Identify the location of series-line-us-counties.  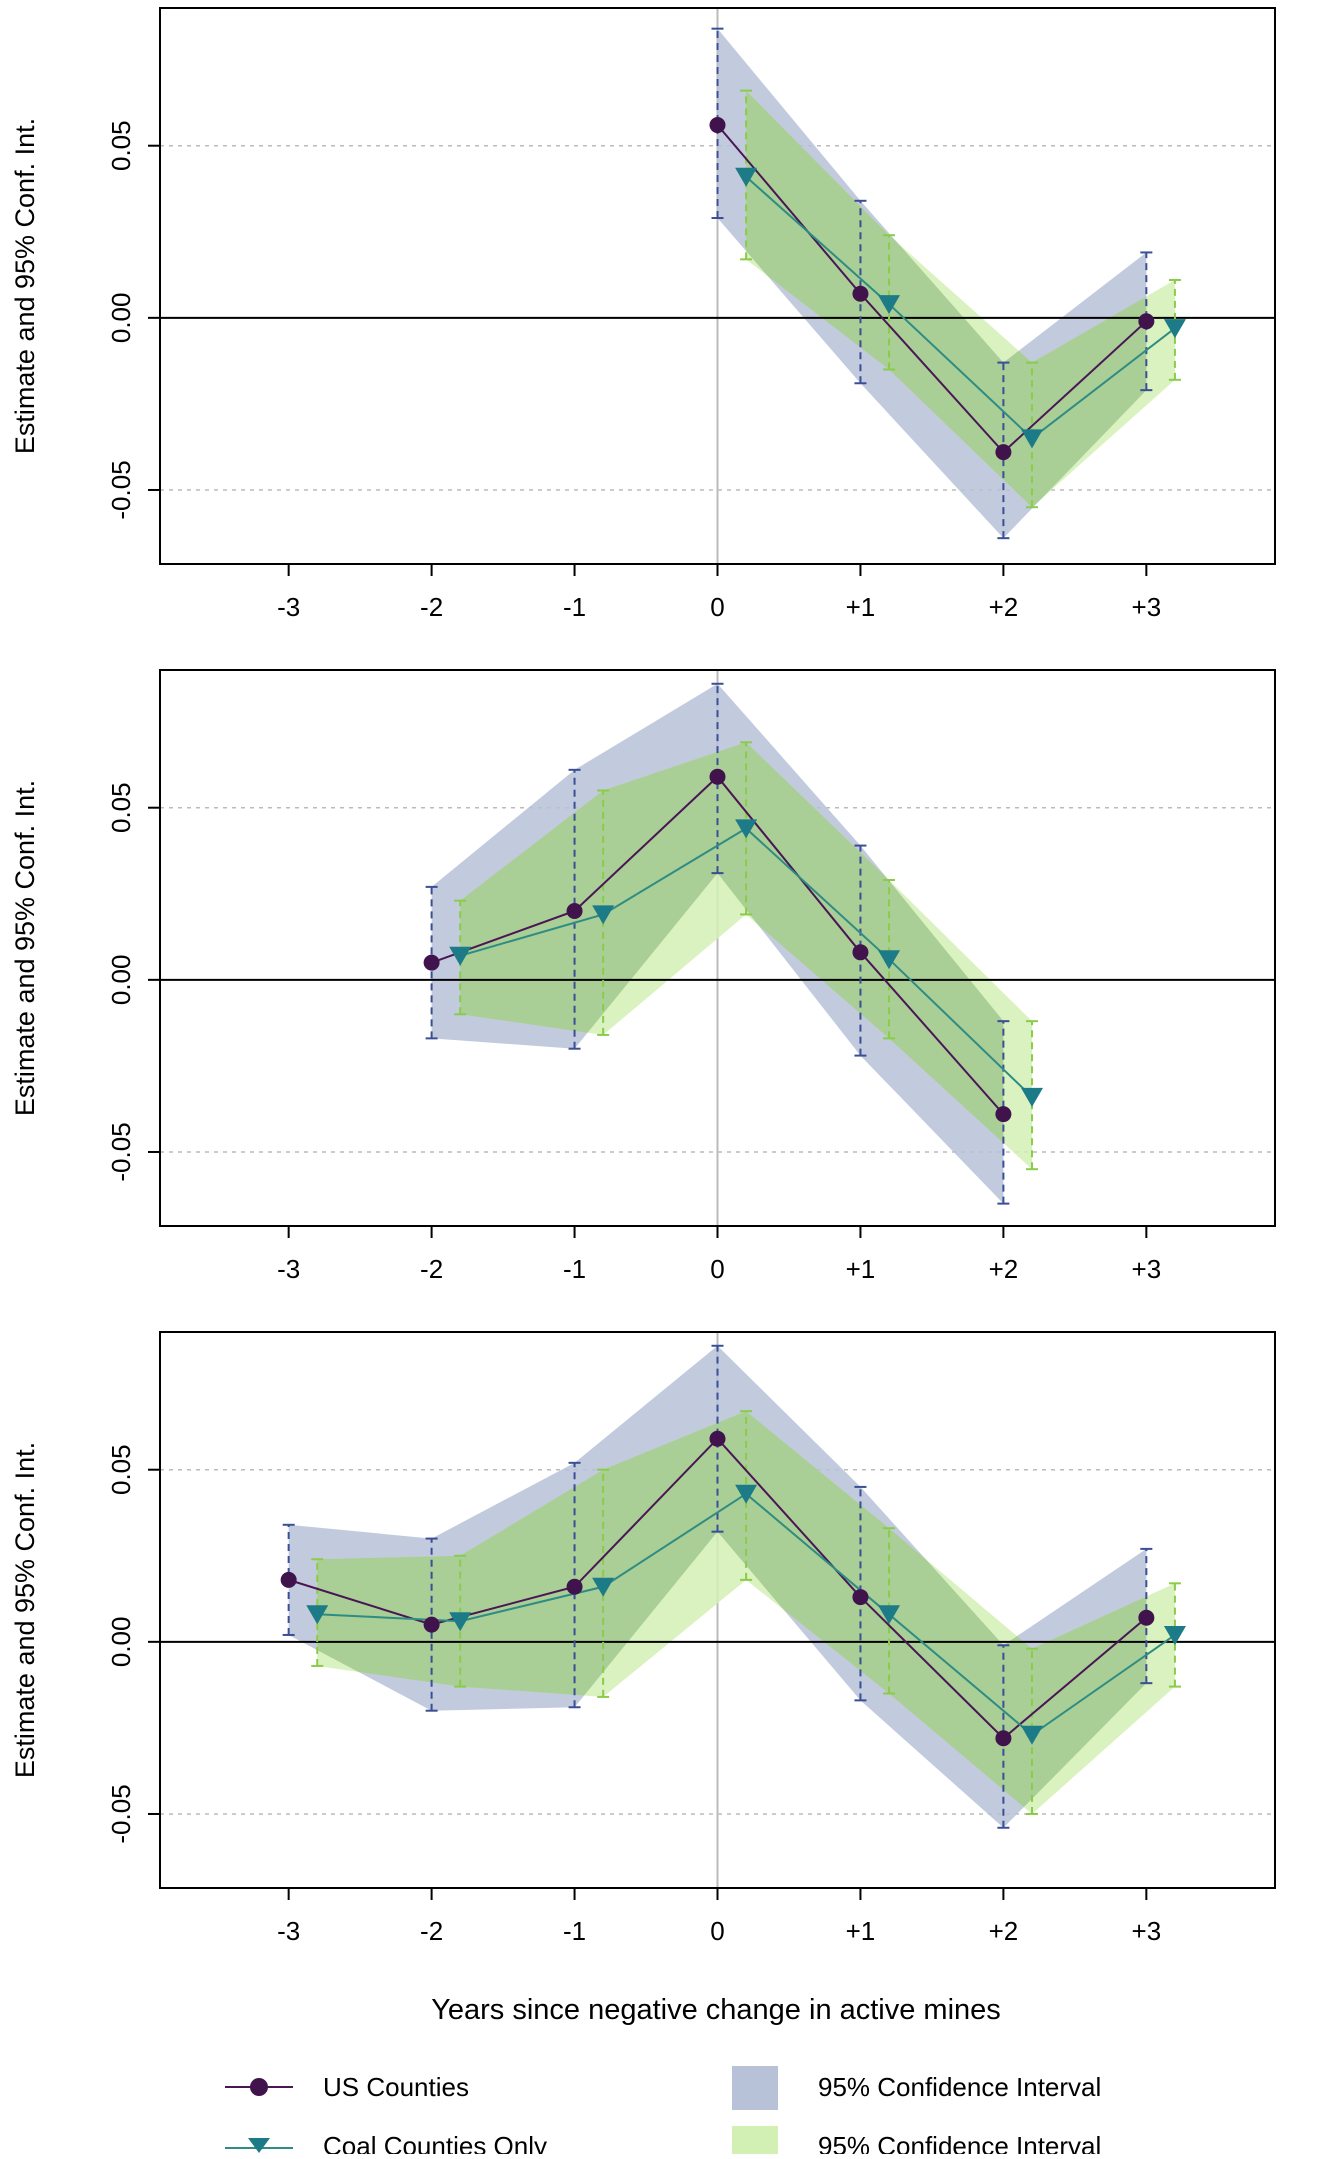
(932, 289).